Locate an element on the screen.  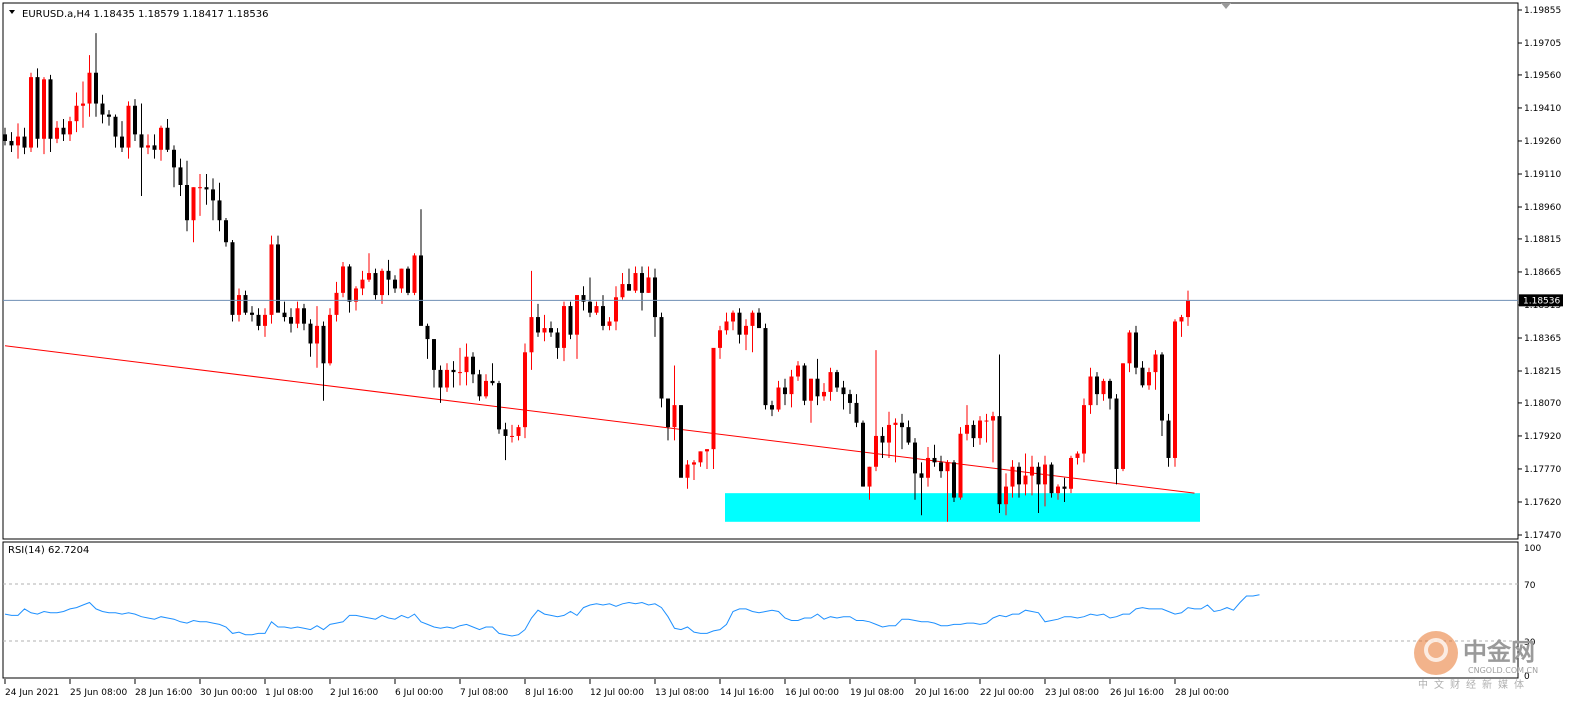
rsi-tick-30: 30 is located at coordinates (1530, 643).